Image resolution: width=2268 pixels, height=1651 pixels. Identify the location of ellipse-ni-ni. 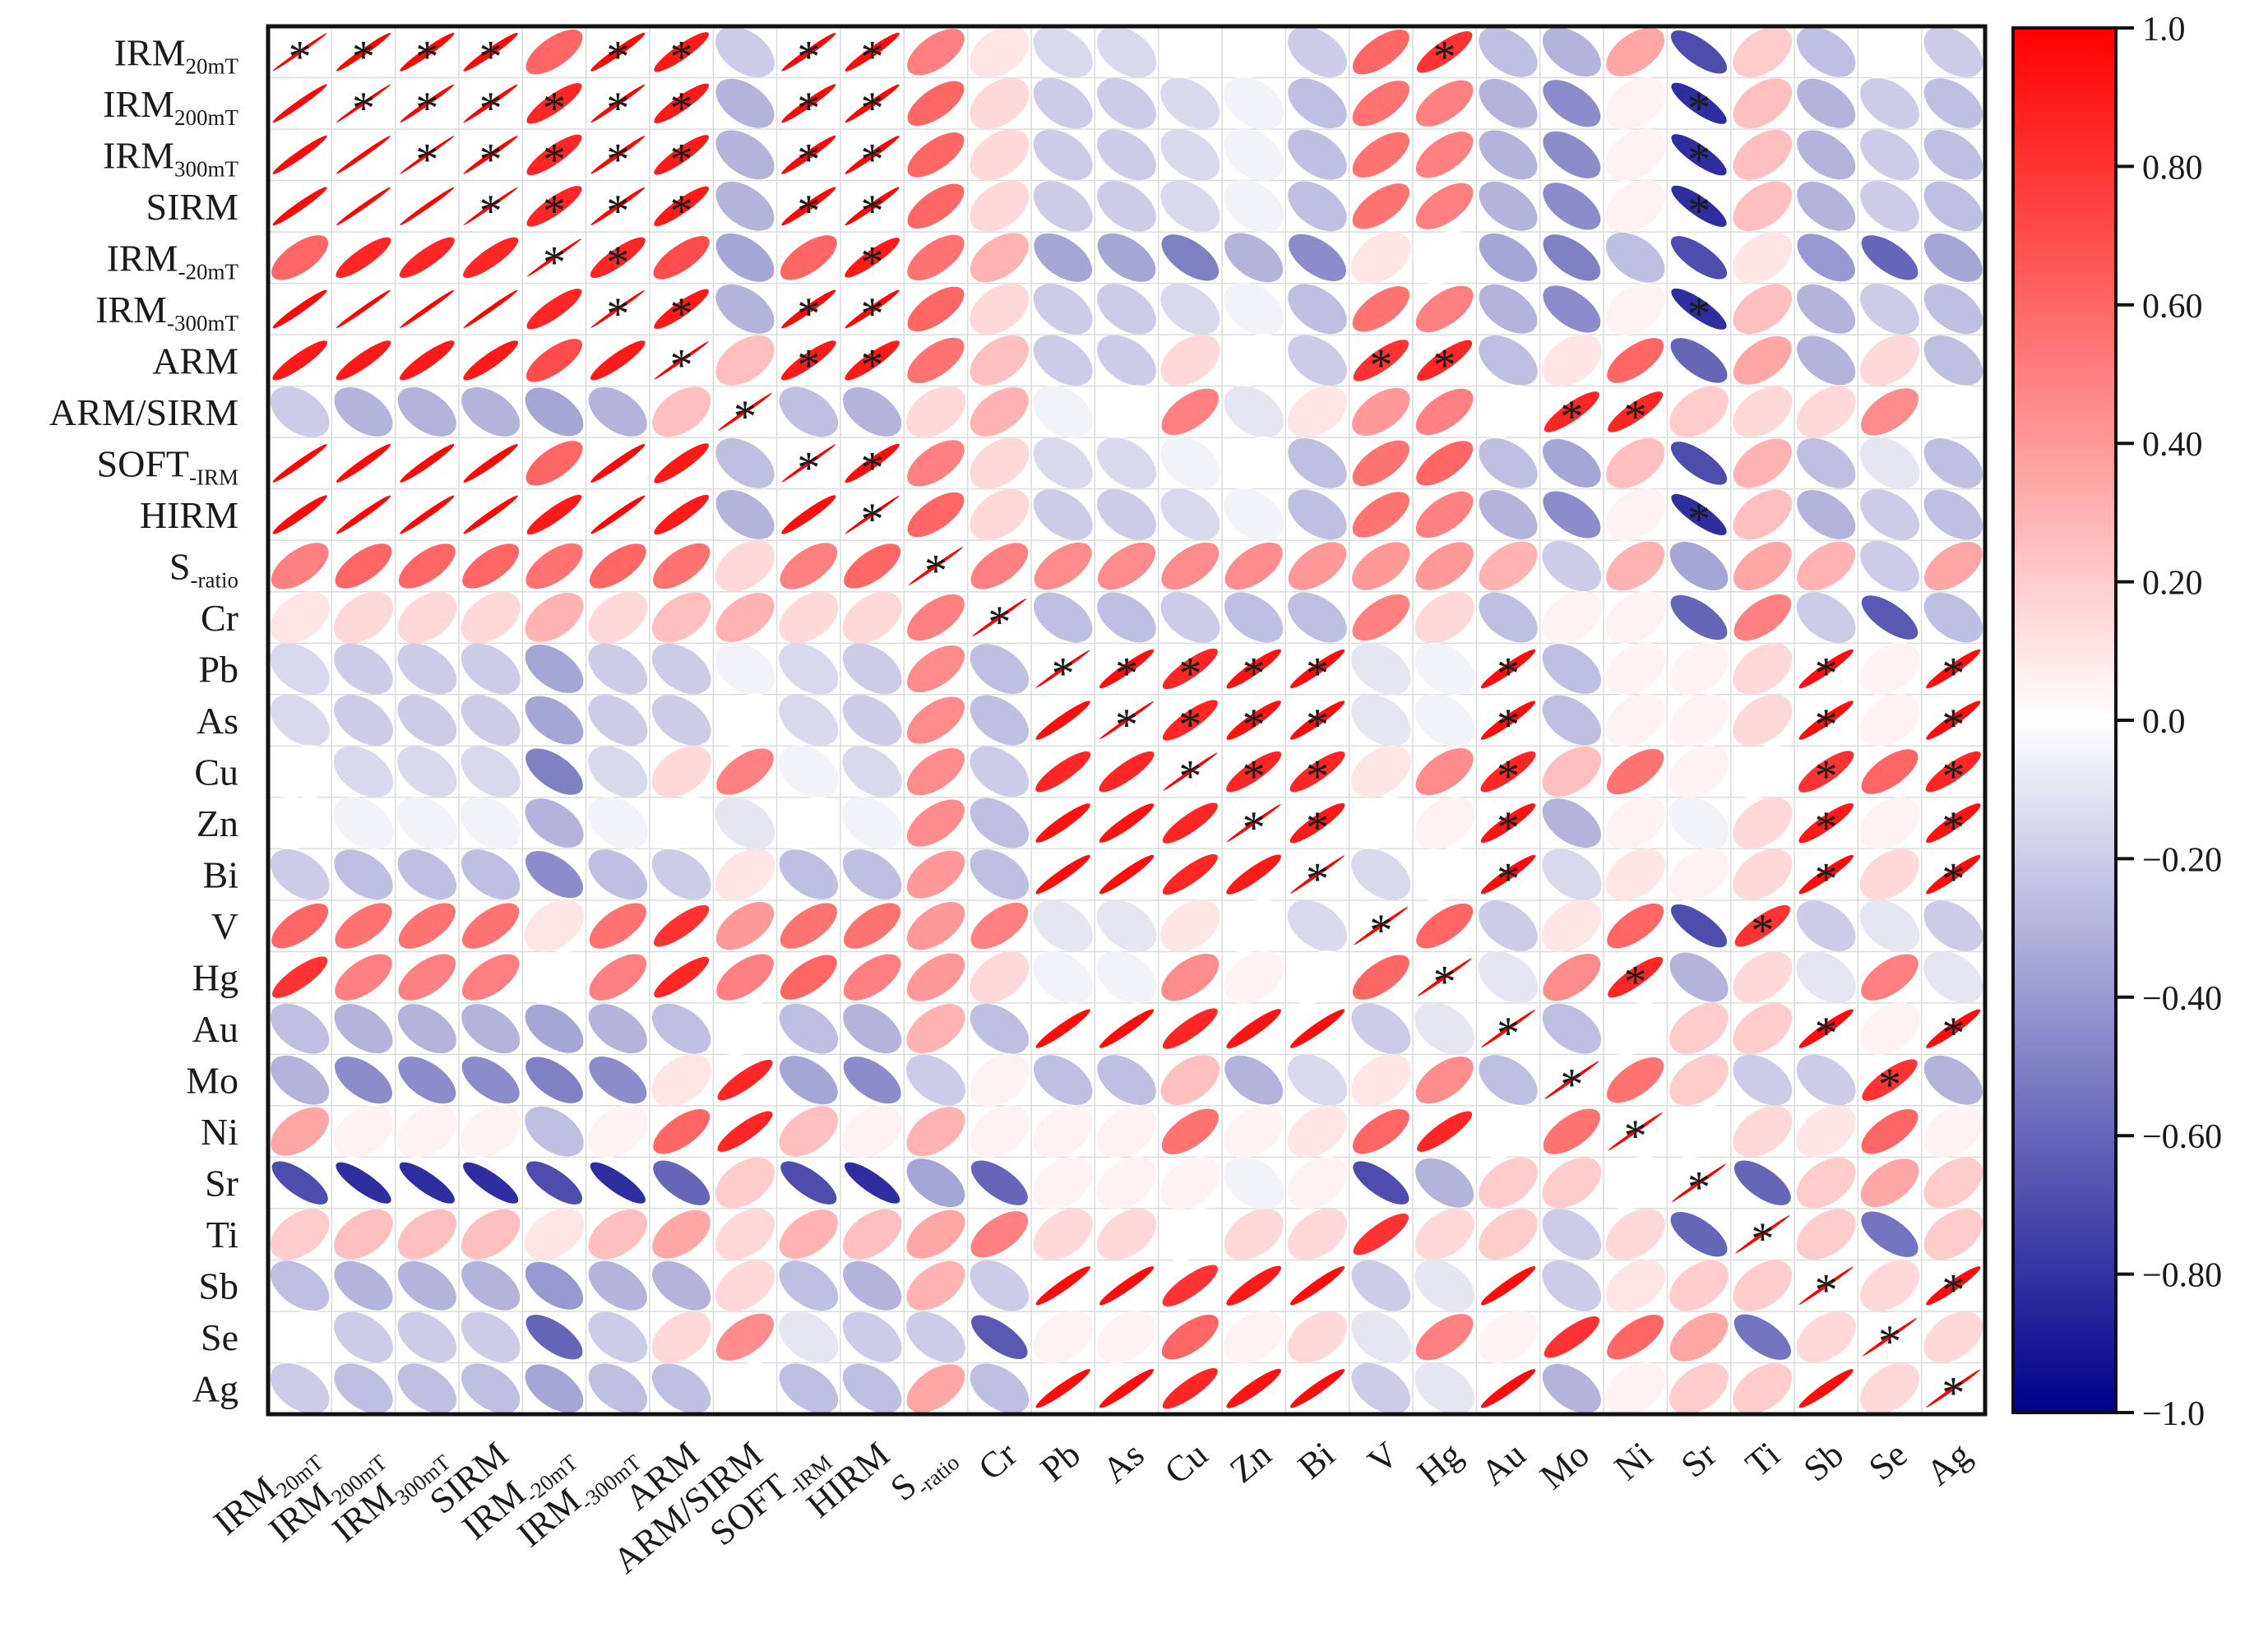
(1635, 1131).